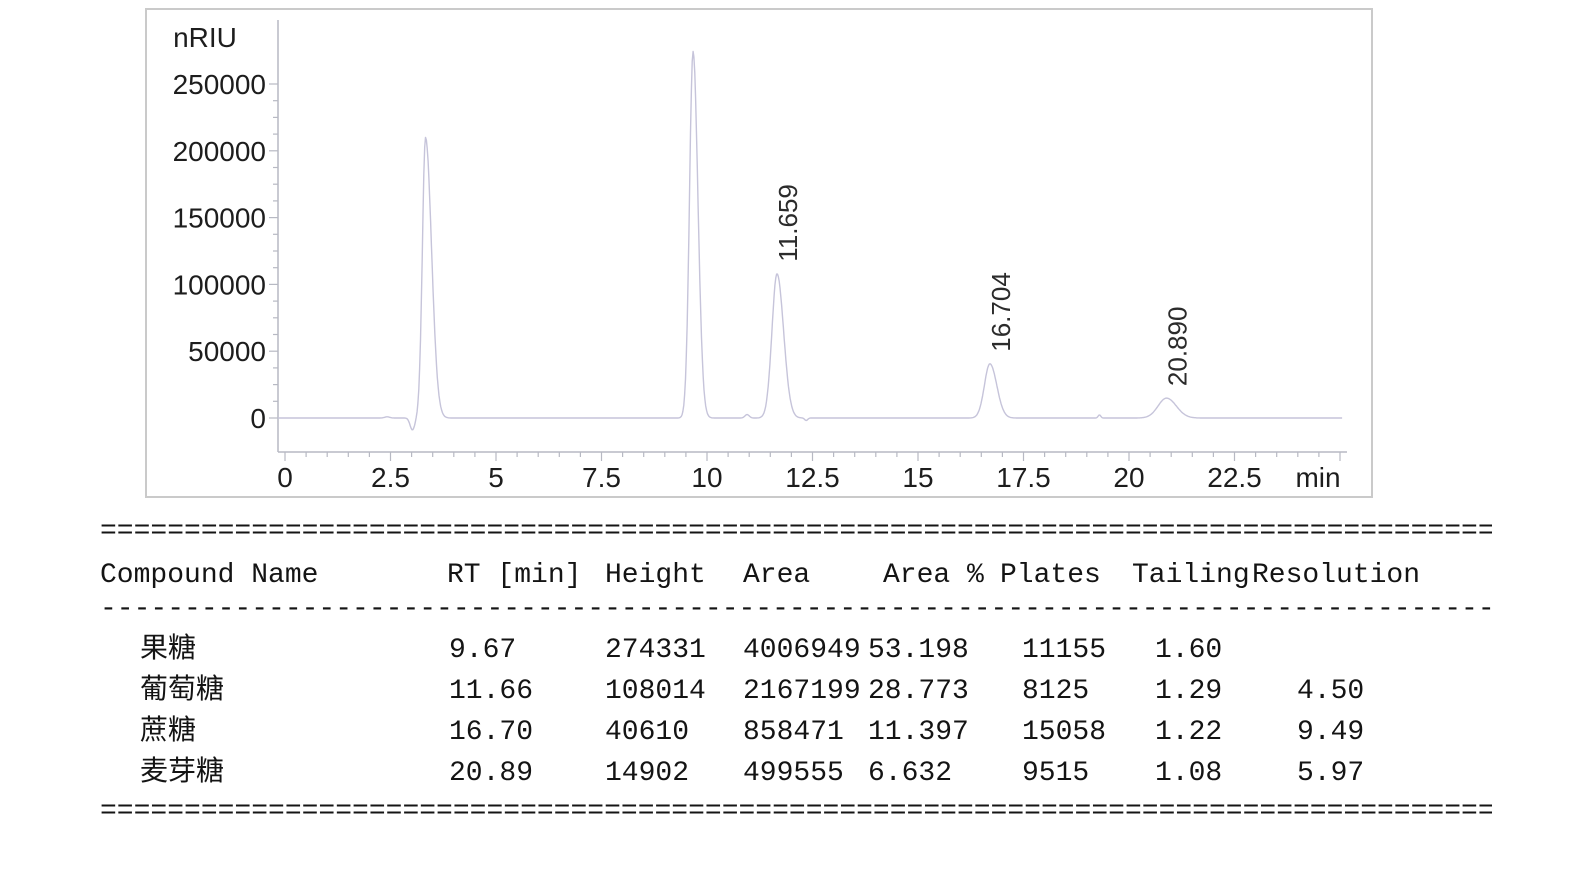 The width and height of the screenshot is (1585, 872). What do you see at coordinates (219, 151) in the screenshot?
I see `y-tick-label: 200000` at bounding box center [219, 151].